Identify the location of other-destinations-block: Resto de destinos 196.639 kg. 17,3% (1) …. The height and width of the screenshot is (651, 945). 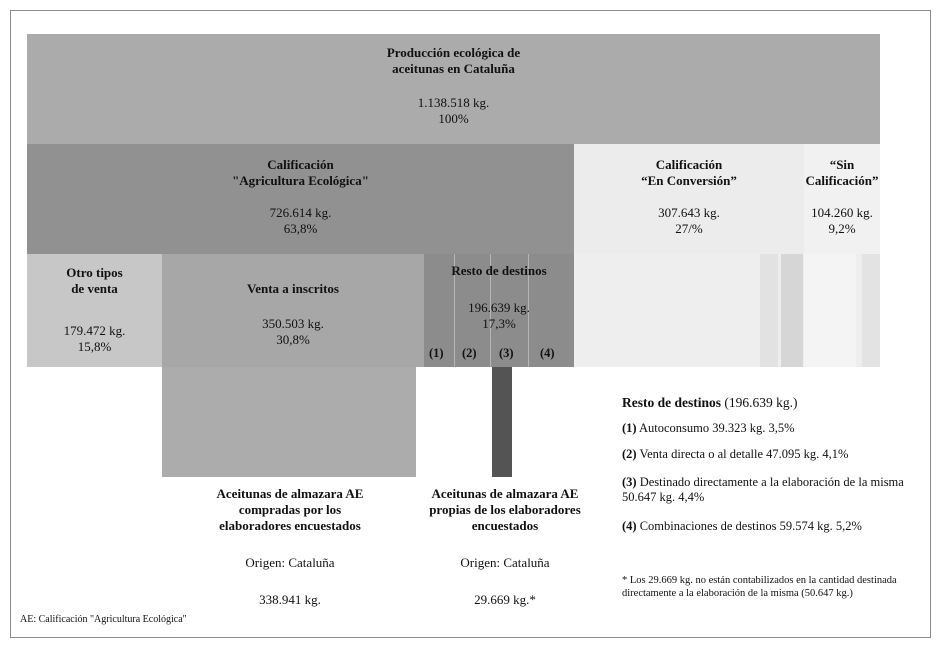
(499, 310).